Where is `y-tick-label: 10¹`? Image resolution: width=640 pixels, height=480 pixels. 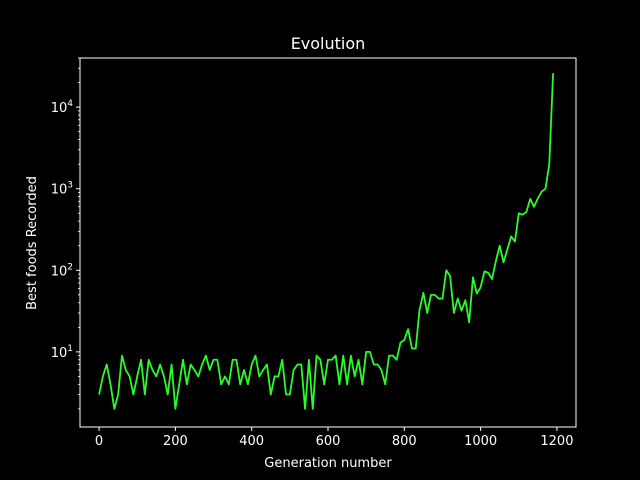 y-tick-label: 10¹ is located at coordinates (62, 352).